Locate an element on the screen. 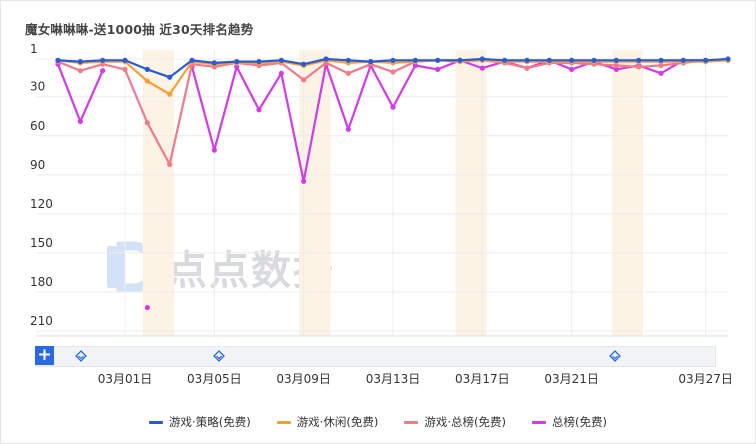  y-tick-label: 30 is located at coordinates (37, 87).